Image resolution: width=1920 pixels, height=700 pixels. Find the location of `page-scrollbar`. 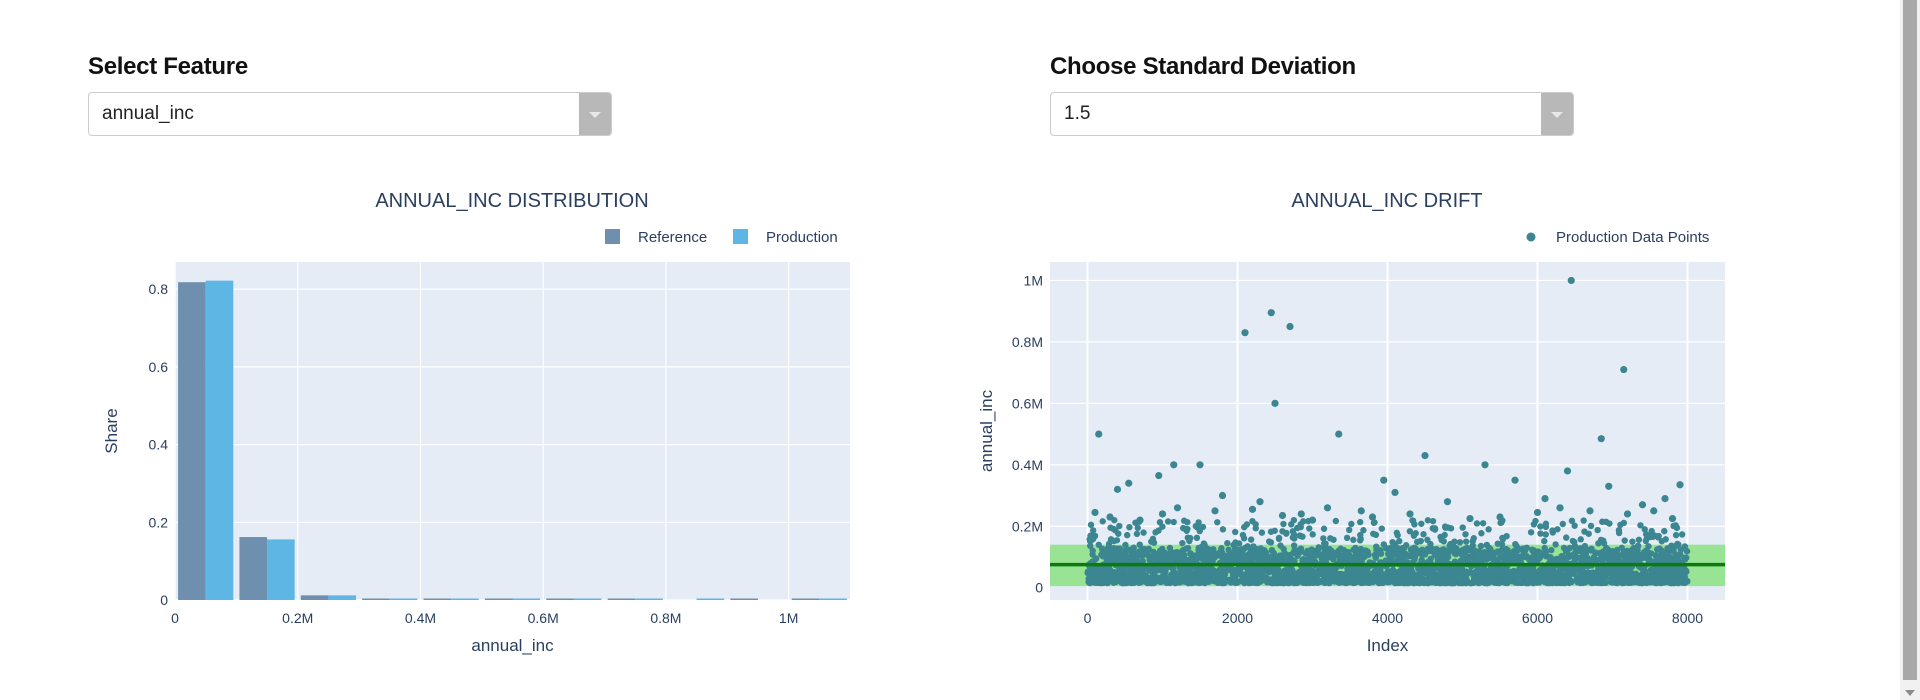

page-scrollbar is located at coordinates (1910, 350).